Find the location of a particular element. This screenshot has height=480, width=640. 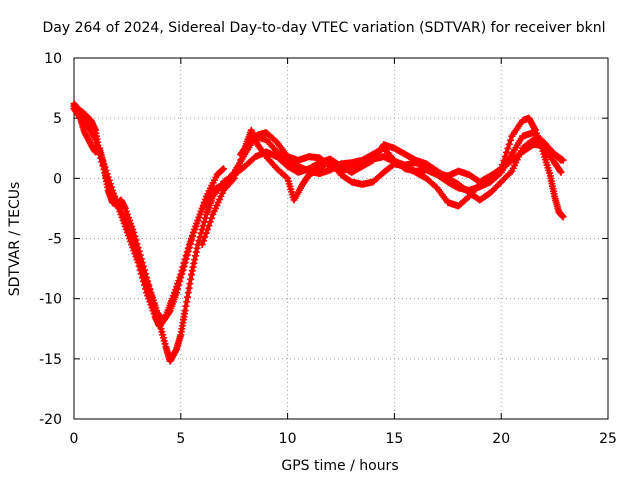

y-tick-label: -5 is located at coordinates (55, 240).